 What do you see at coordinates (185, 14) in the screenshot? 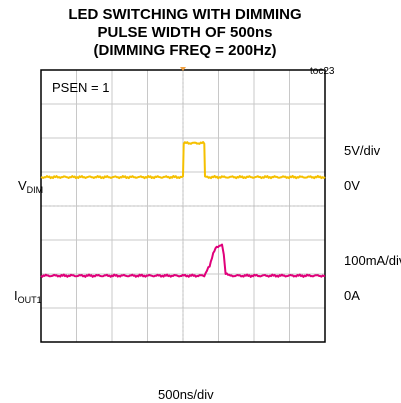
I see `chart-title-line-1: LED SWITCHING WITH DIMMING` at bounding box center [185, 14].